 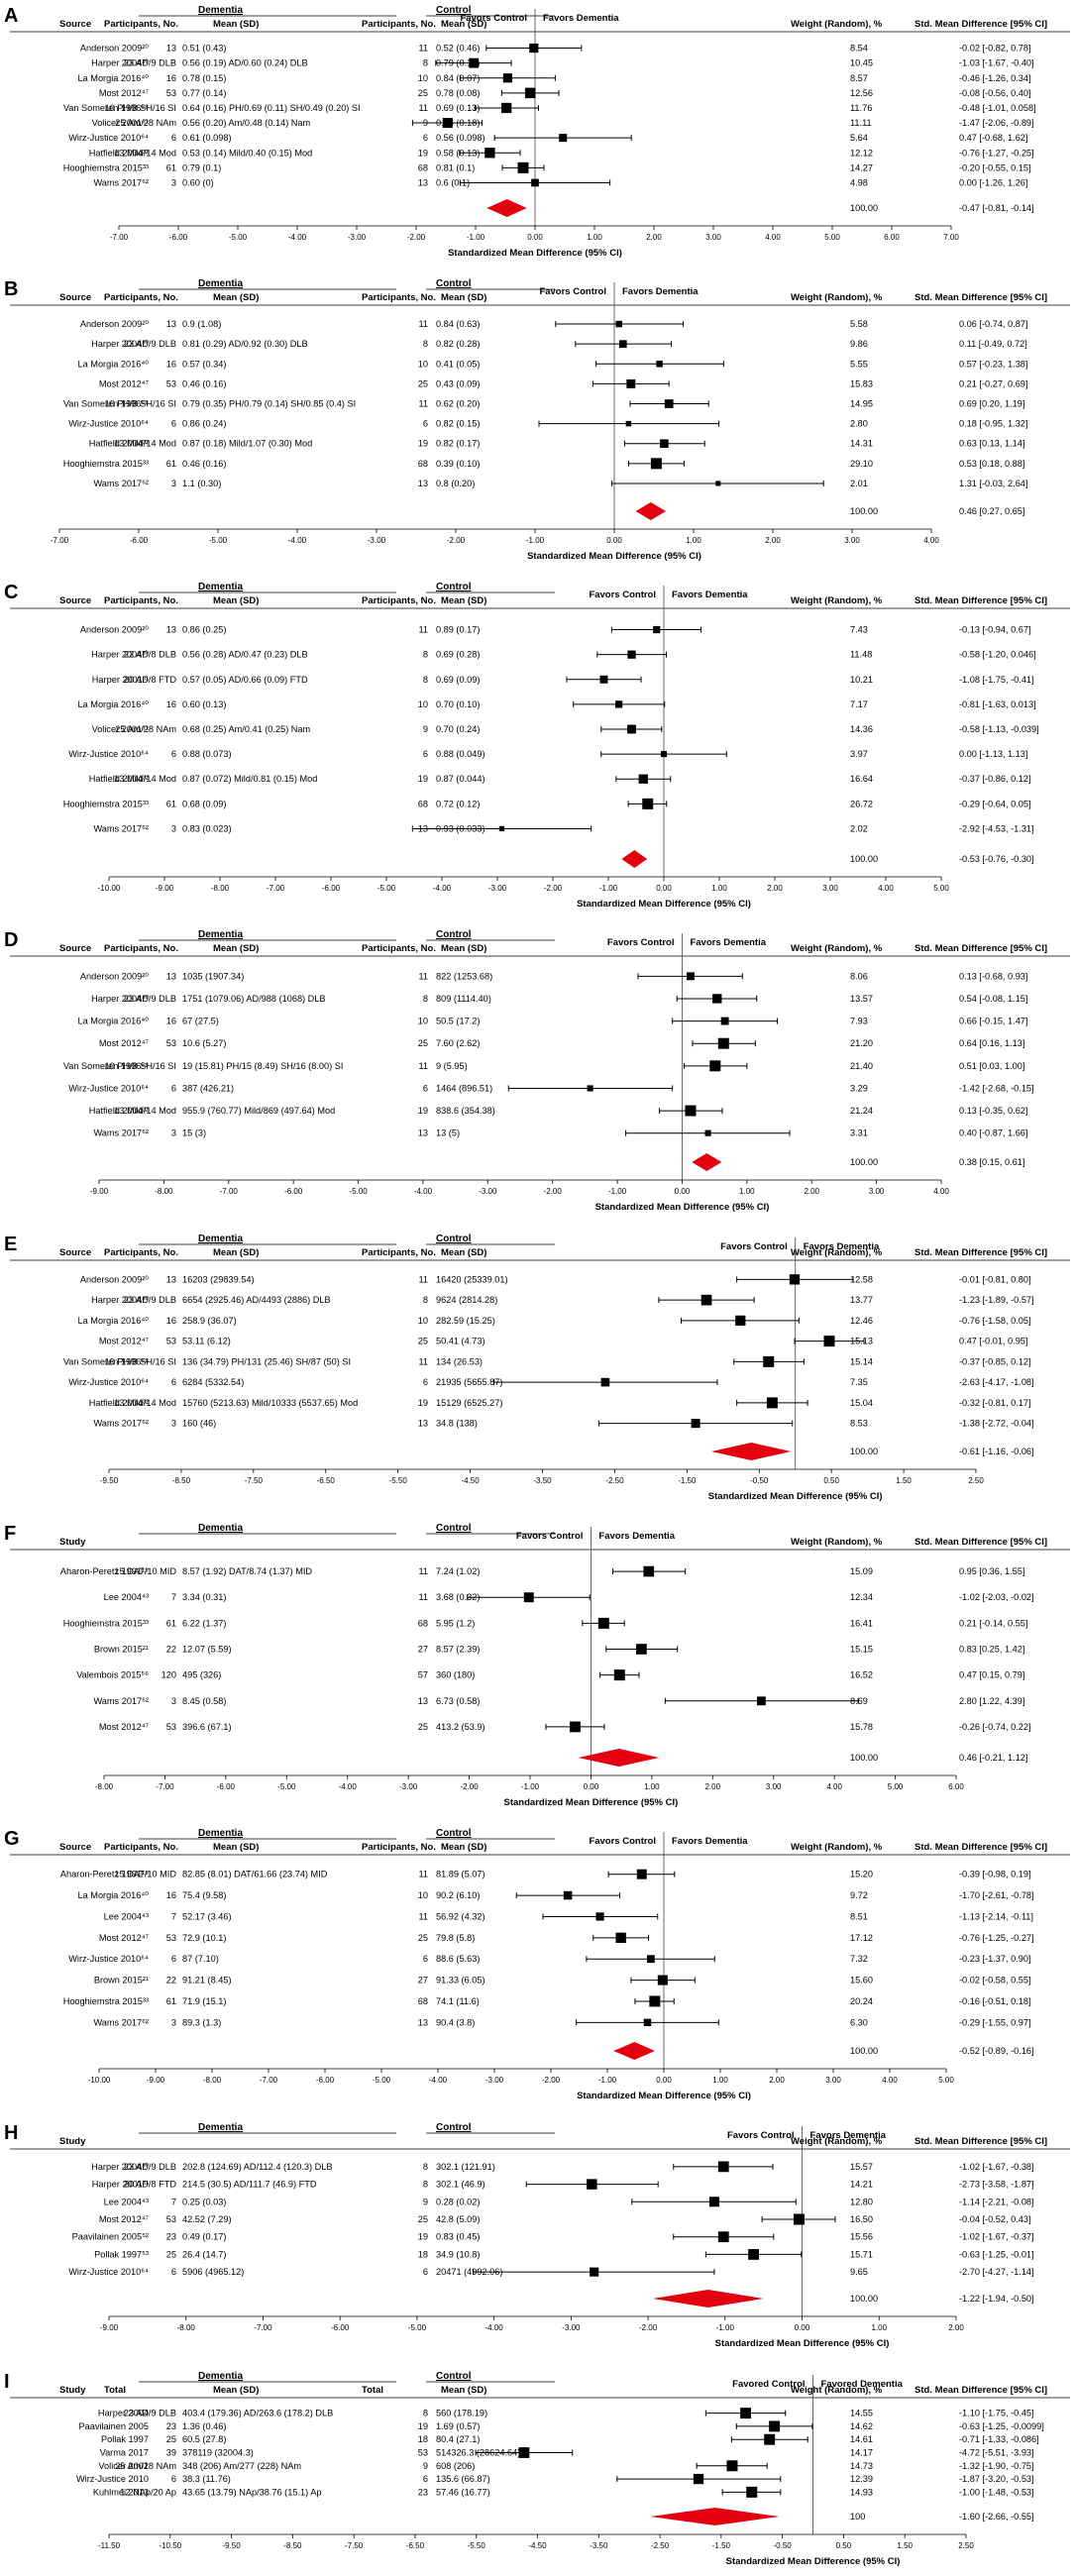 What do you see at coordinates (905, 2546) in the screenshot?
I see `x-tick-label: 1.50` at bounding box center [905, 2546].